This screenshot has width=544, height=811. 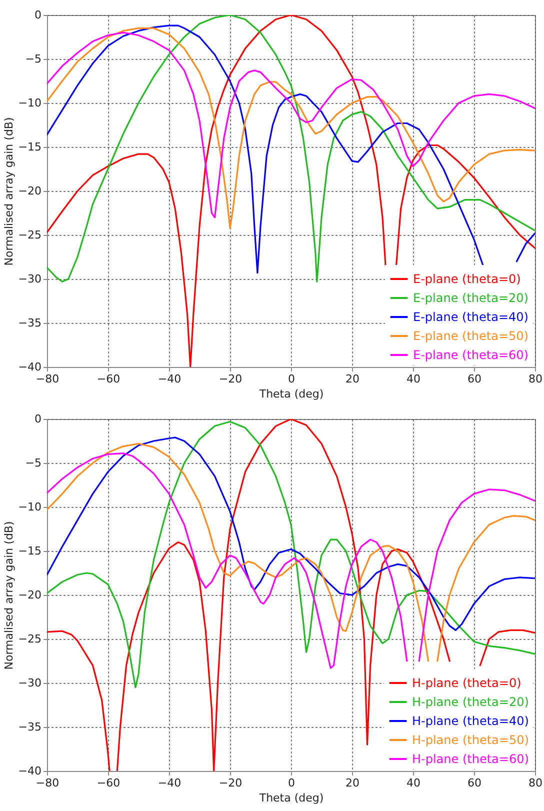 What do you see at coordinates (470, 355) in the screenshot?
I see `legend-label: E-plane (theta=60)` at bounding box center [470, 355].